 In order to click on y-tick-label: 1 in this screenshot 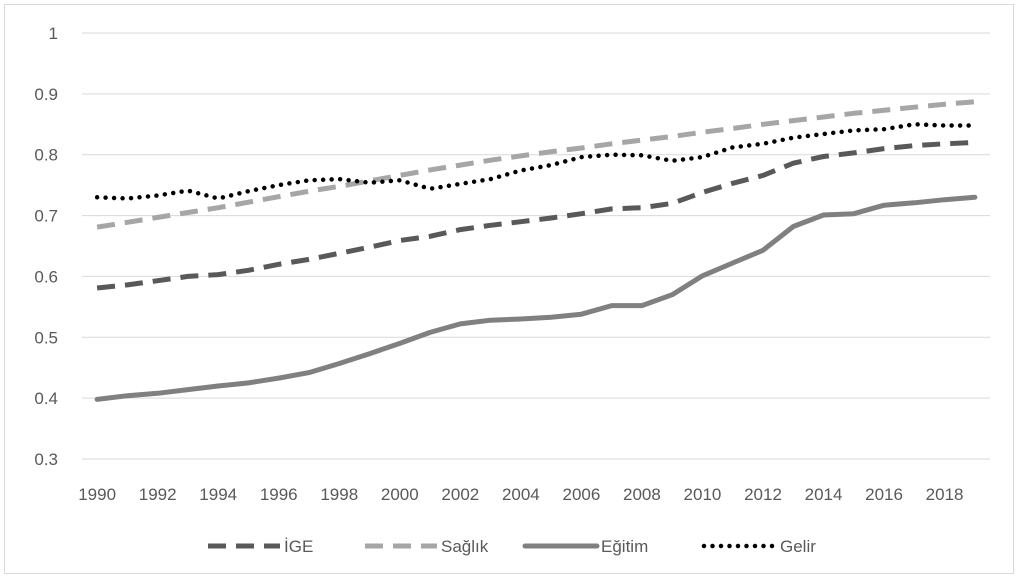, I will do `click(53, 33)`.